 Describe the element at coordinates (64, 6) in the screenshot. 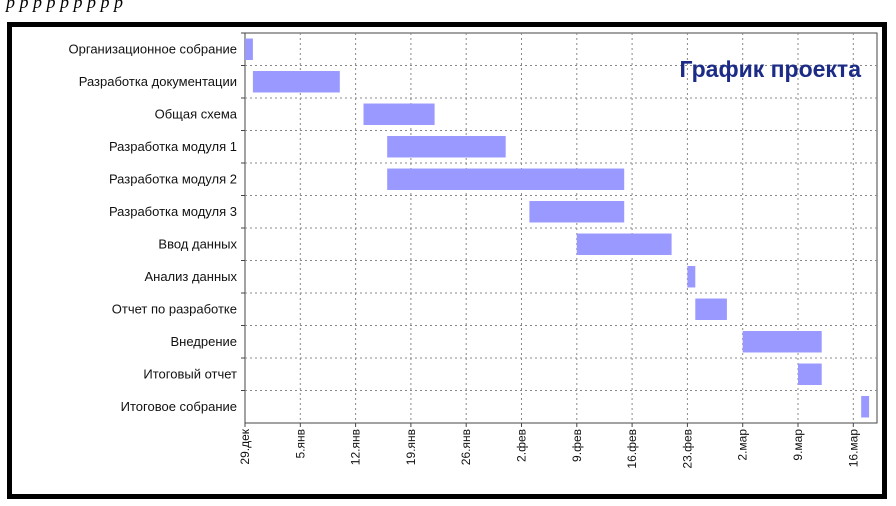

I see `caption-fragment: р р р р р р р р р` at that location.